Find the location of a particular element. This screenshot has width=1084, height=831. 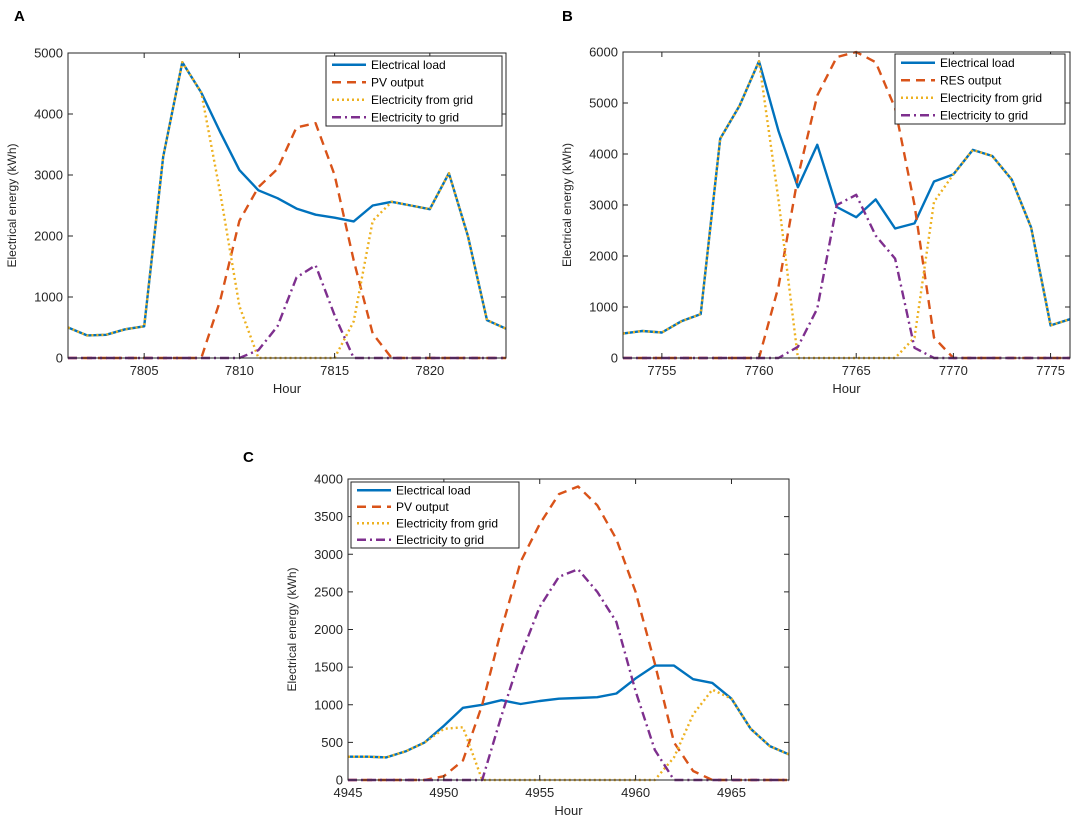

panel-letter-a: A is located at coordinates (19, 16).